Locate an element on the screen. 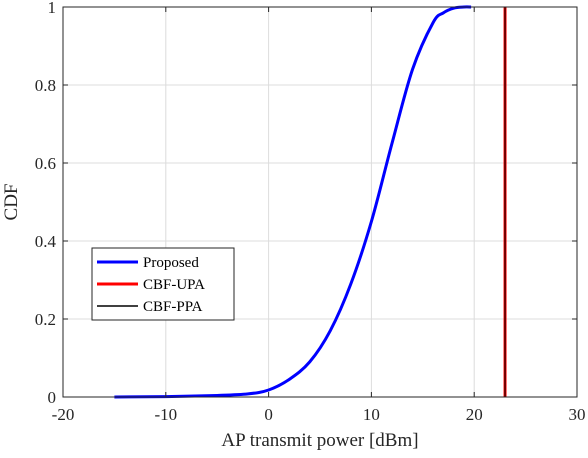 The height and width of the screenshot is (458, 588). legend: Proposed CBF-UPA CBF-PPA is located at coordinates (163, 284).